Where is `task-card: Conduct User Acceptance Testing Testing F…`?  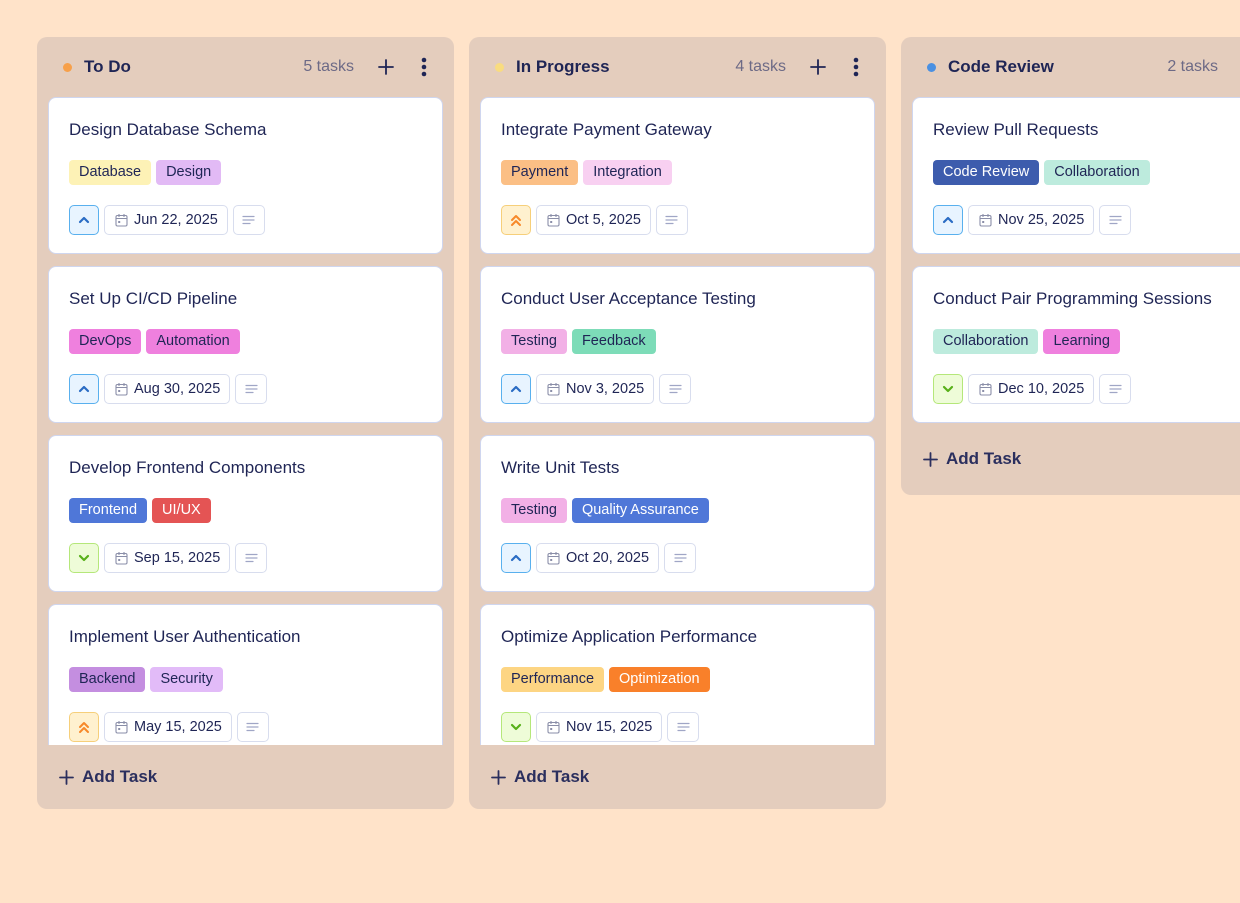
task-card: Conduct User Acceptance Testing Testing F… is located at coordinates (677, 344).